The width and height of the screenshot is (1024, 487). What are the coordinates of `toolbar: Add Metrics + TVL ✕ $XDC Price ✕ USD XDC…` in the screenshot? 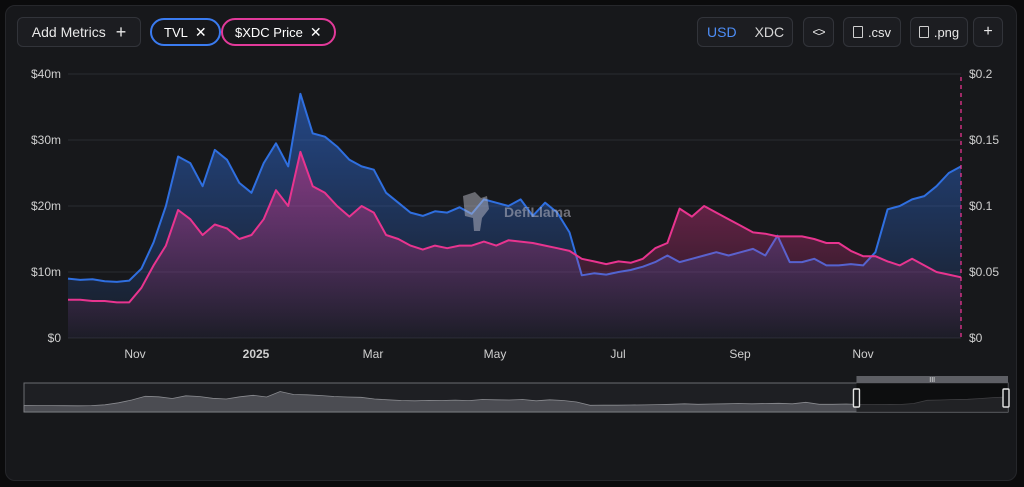 It's located at (511, 31).